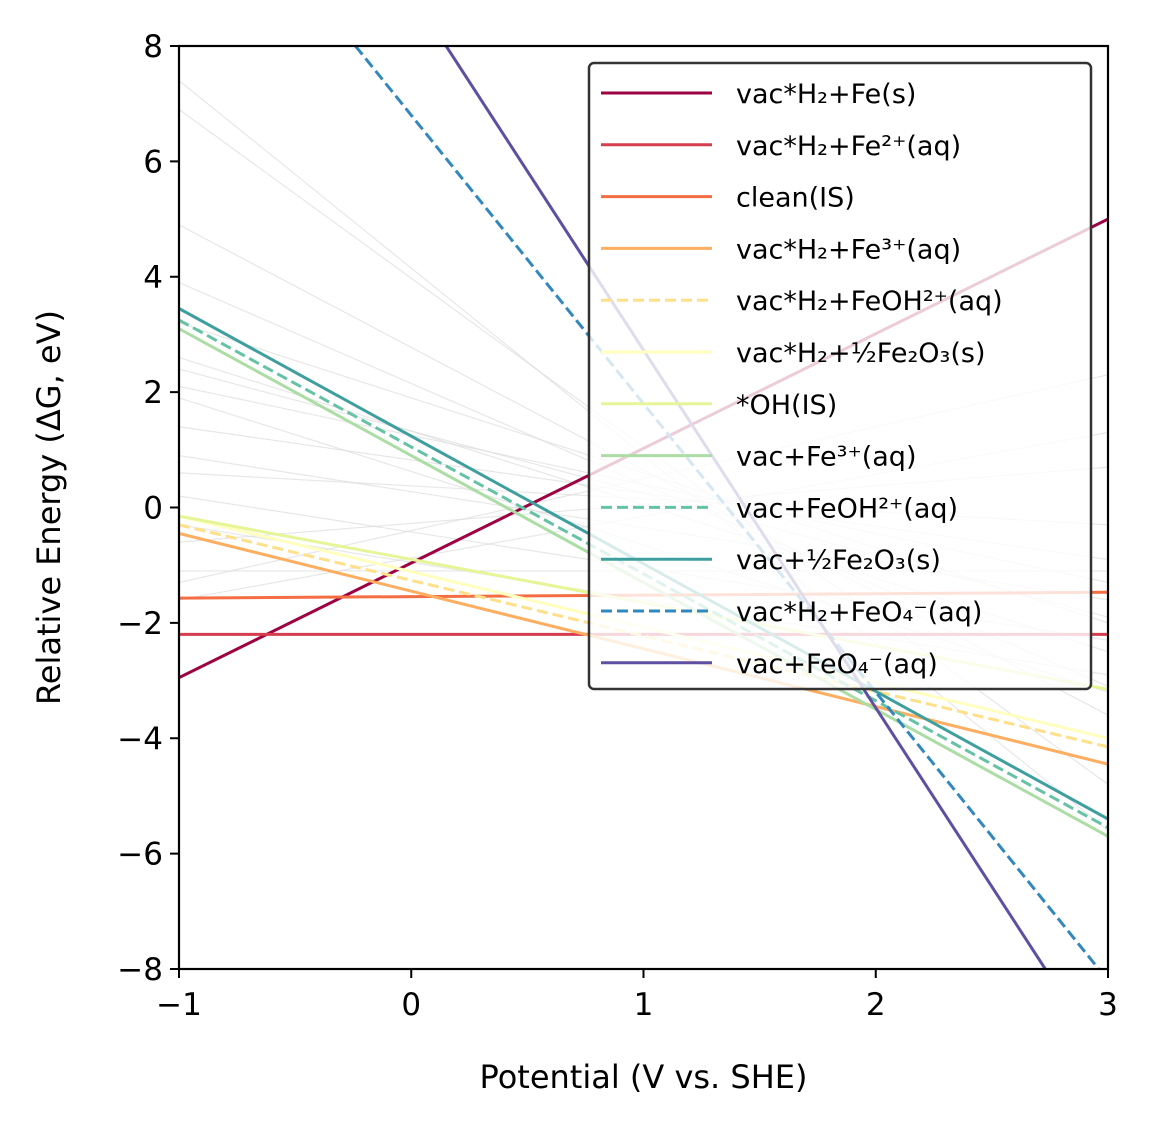 The width and height of the screenshot is (1152, 1135). What do you see at coordinates (644, 1005) in the screenshot?
I see `x-tick-label: 1` at bounding box center [644, 1005].